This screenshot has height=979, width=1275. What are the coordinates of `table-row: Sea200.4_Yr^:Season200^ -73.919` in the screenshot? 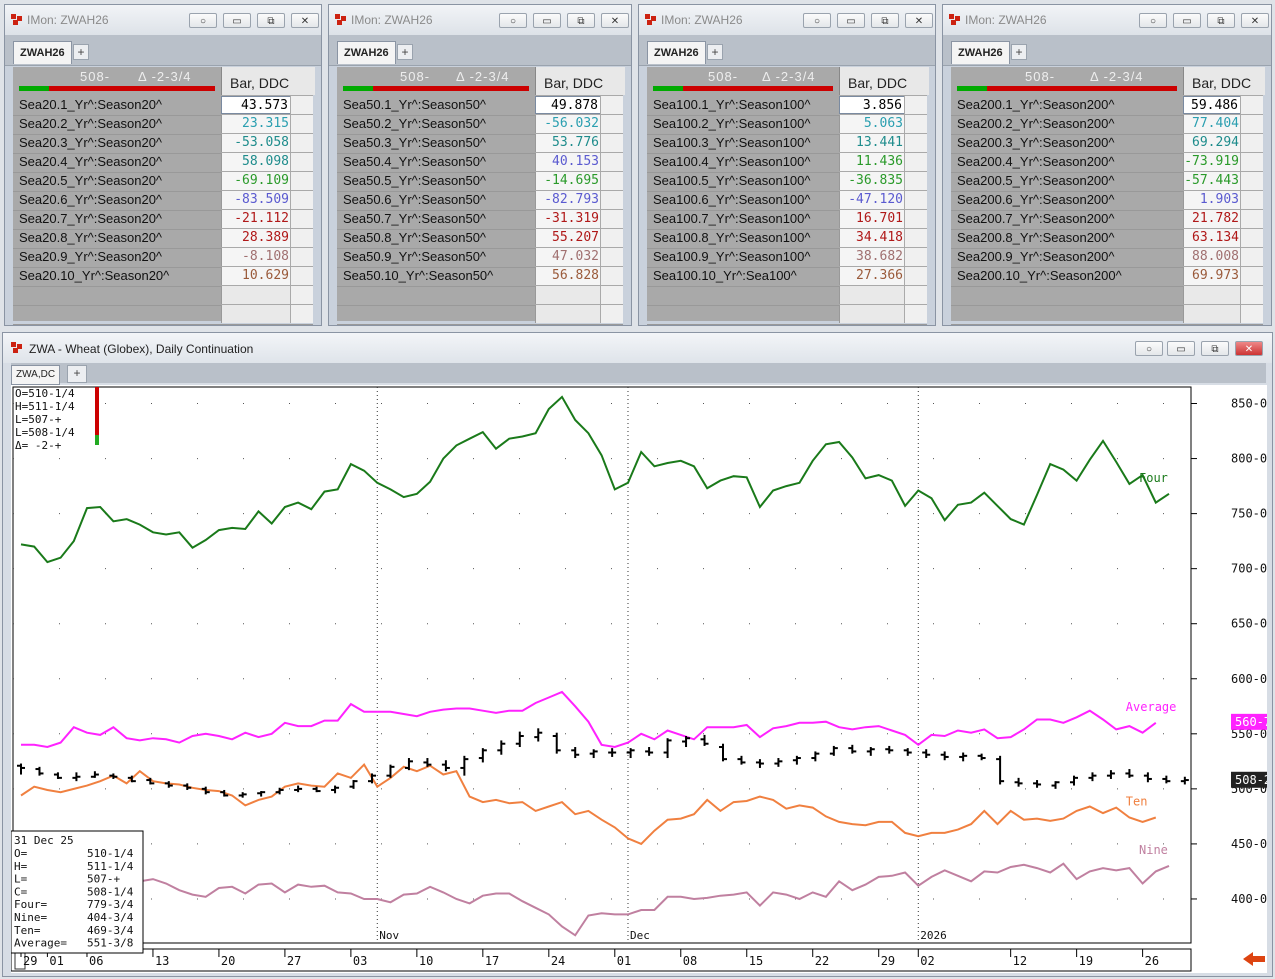 It's located at (1107, 163).